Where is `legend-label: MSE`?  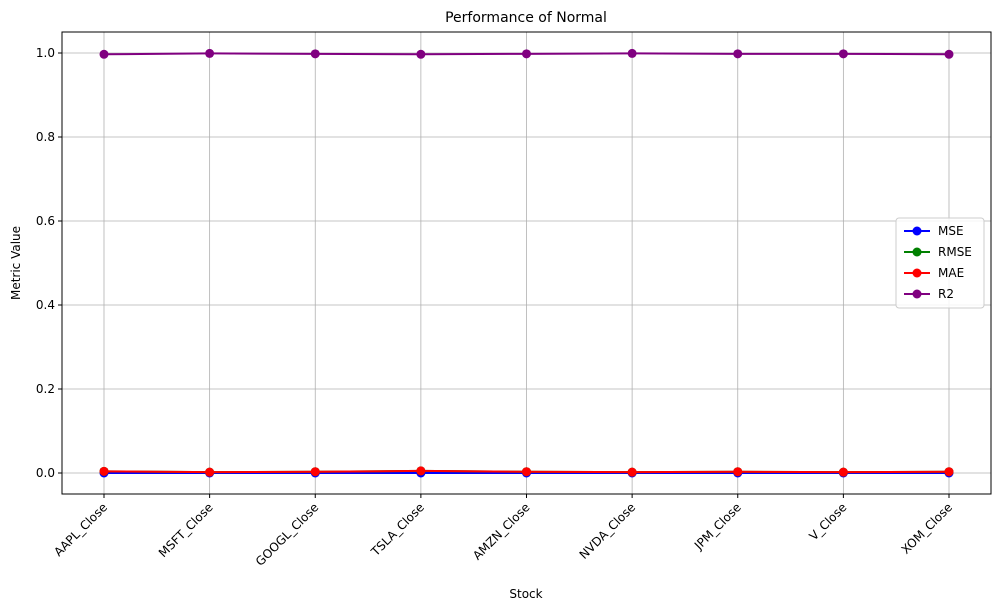
legend-label: MSE is located at coordinates (951, 231).